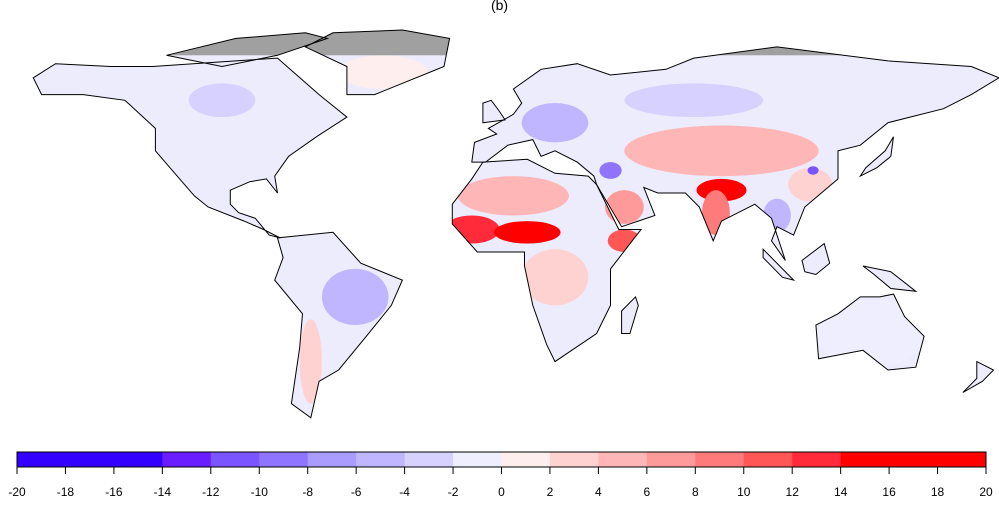 Image resolution: width=999 pixels, height=505 pixels. What do you see at coordinates (310, 361) in the screenshot?
I see `region-andes-pink` at bounding box center [310, 361].